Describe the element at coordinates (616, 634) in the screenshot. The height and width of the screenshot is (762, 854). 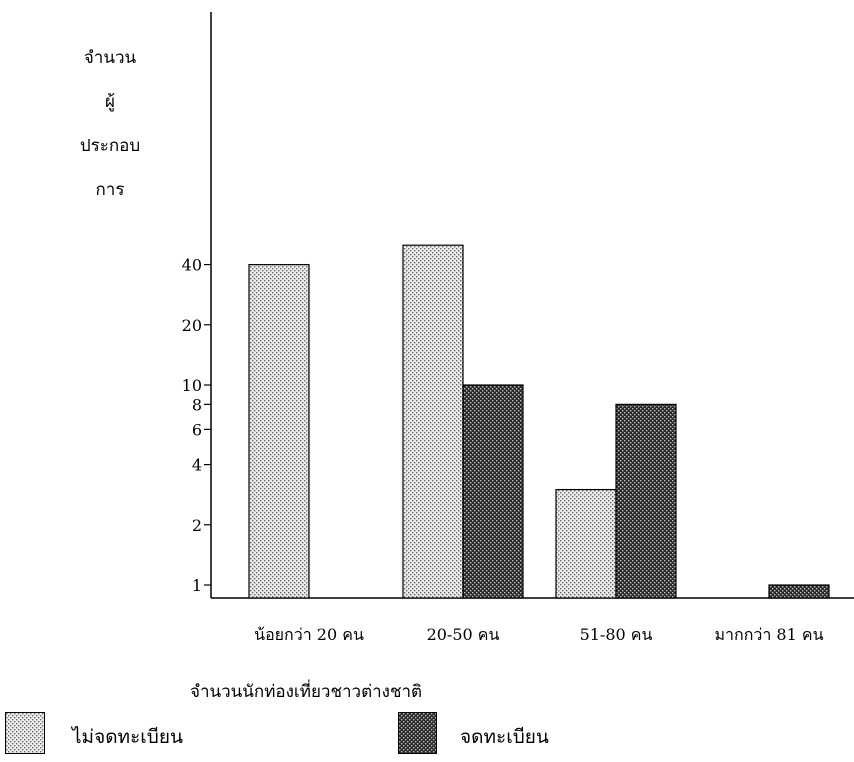
I see `x-tick-label: 51-80 คน` at that location.